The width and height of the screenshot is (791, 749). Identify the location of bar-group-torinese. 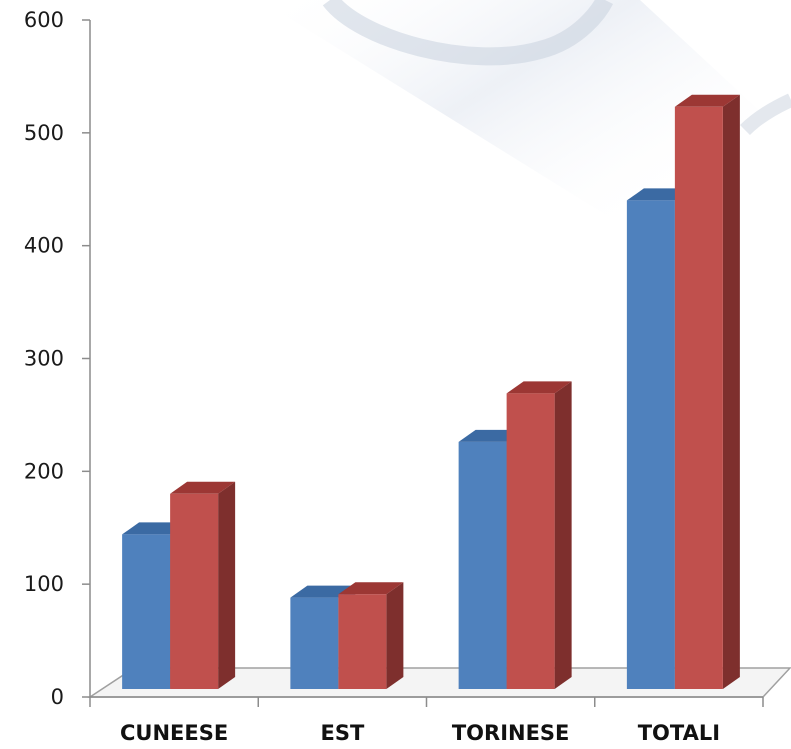
(515, 535).